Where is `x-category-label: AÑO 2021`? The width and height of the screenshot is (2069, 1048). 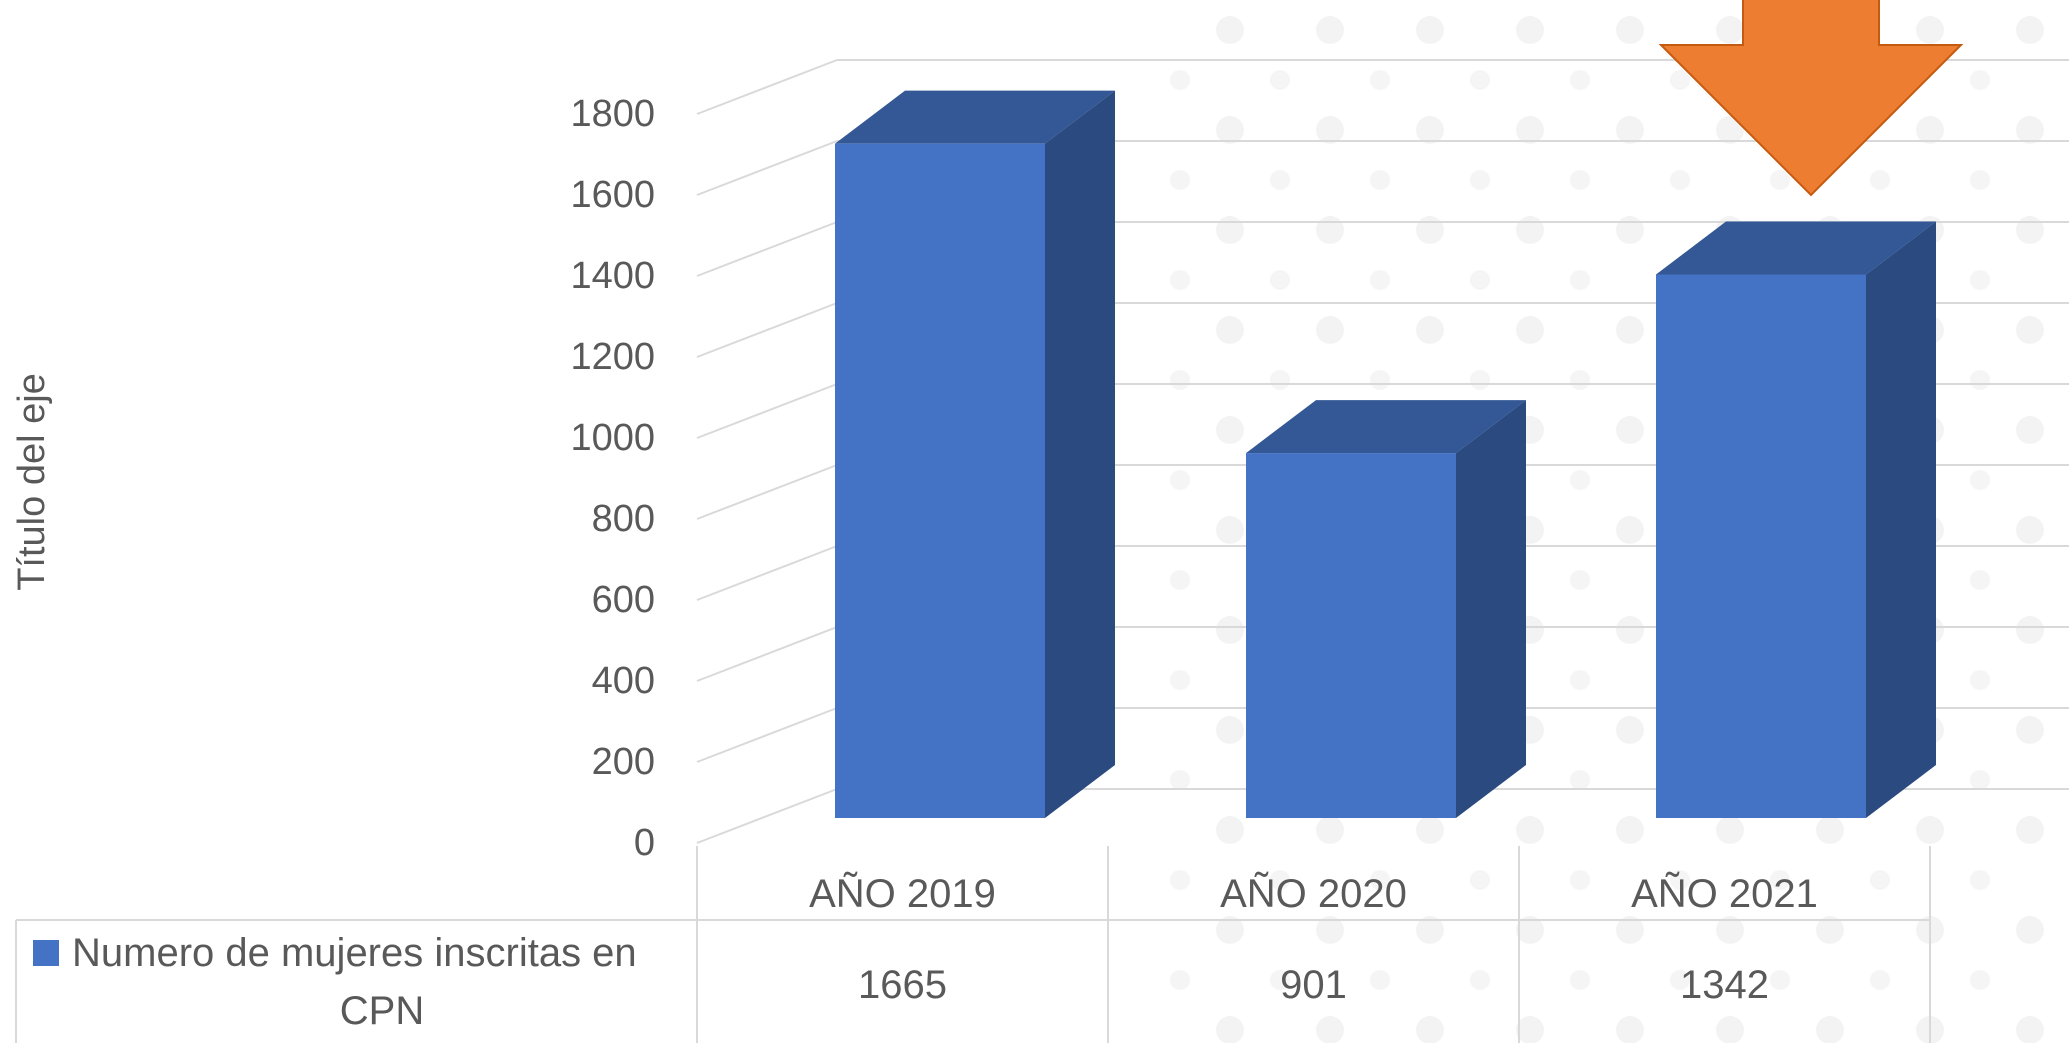 x-category-label: AÑO 2021 is located at coordinates (1724, 893).